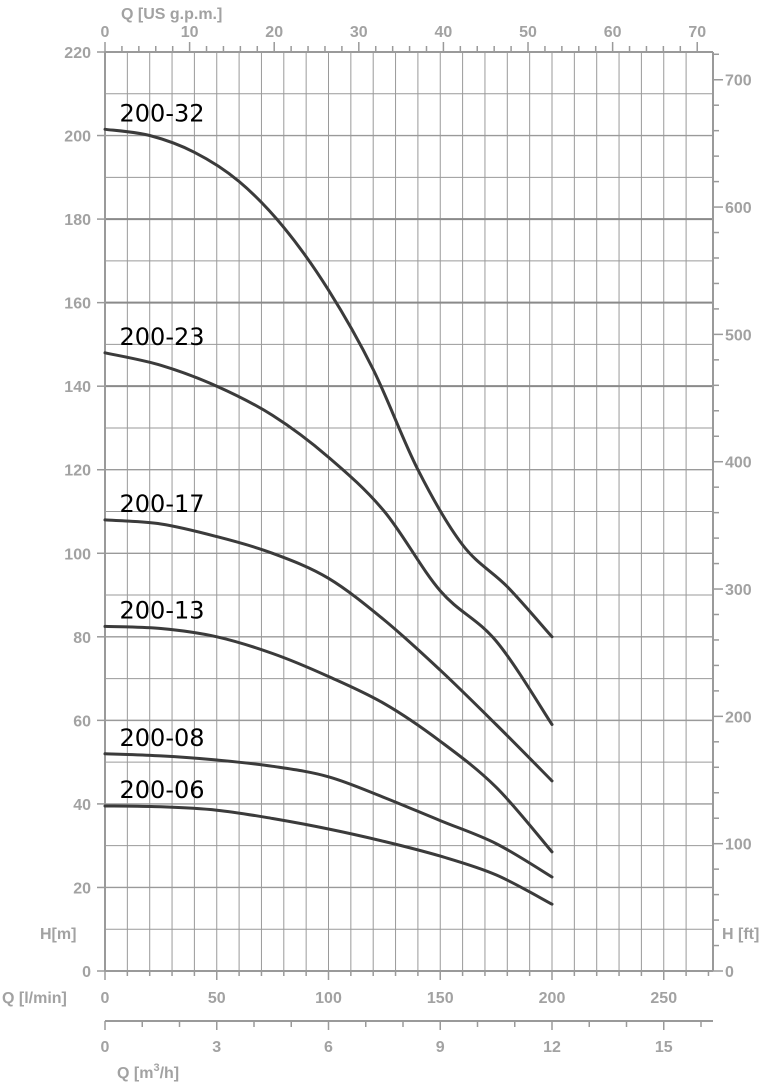 The height and width of the screenshot is (1086, 775). What do you see at coordinates (738, 208) in the screenshot?
I see `right-tick-label: 600` at bounding box center [738, 208].